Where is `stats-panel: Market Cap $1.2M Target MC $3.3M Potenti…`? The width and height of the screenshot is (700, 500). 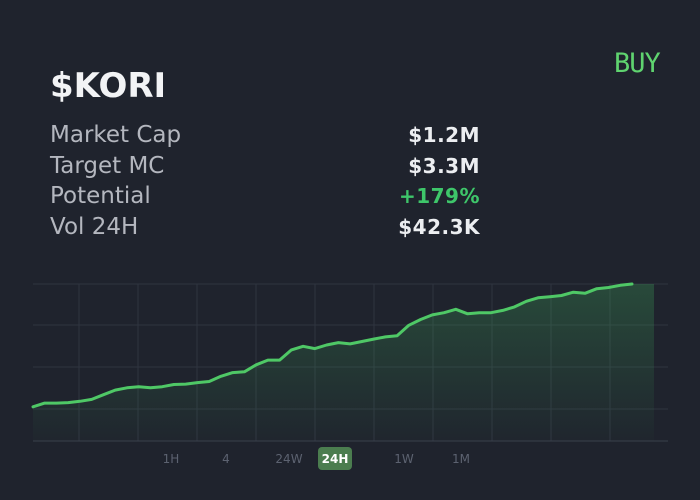 stats-panel: Market Cap $1.2M Target MC $3.3M Potenti… is located at coordinates (265, 181).